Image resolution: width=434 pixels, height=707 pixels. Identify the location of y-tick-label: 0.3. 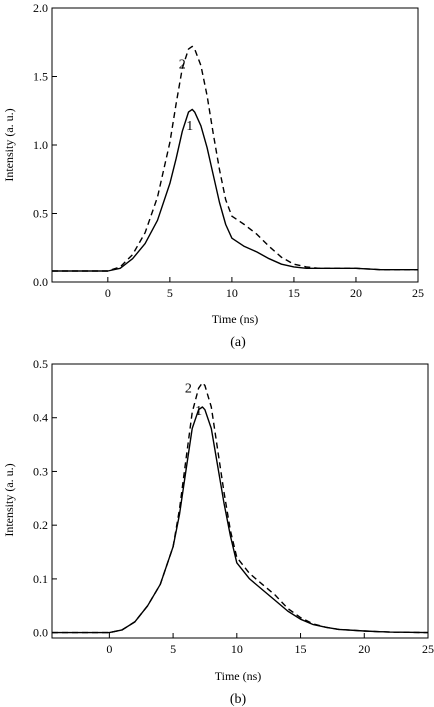
(40, 471).